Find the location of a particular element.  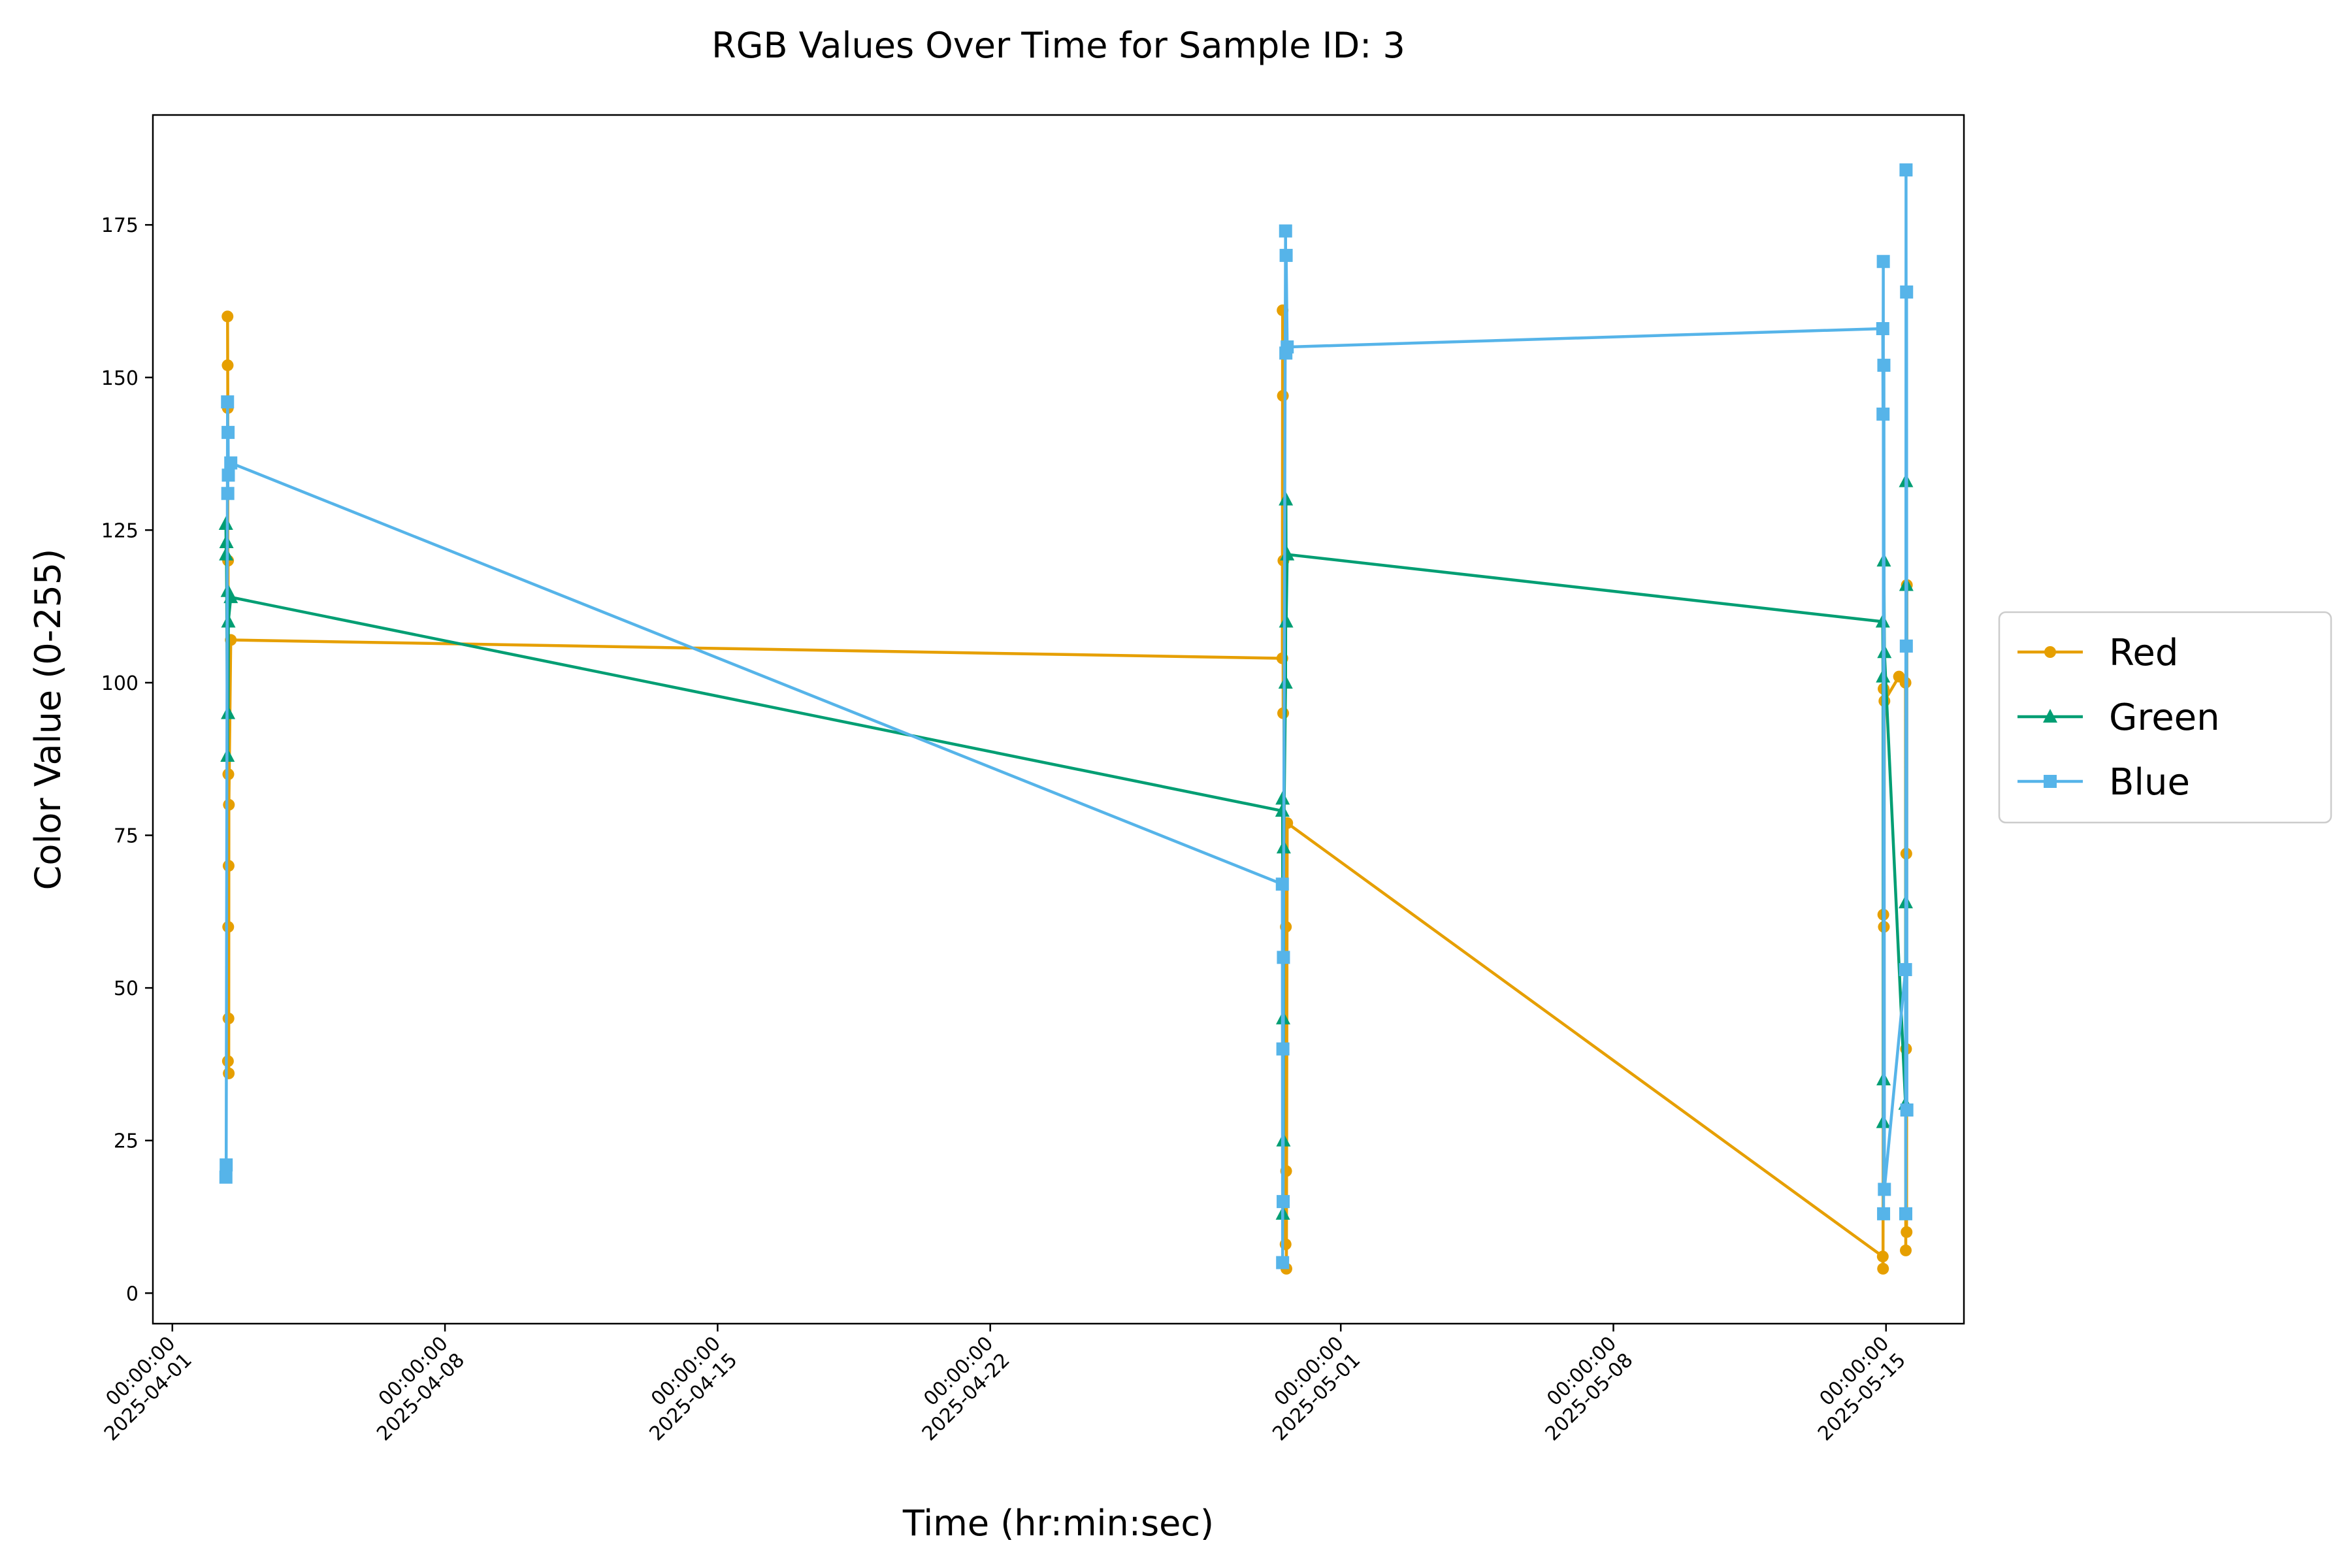

legend-item-red: Red is located at coordinates (2097, 653).